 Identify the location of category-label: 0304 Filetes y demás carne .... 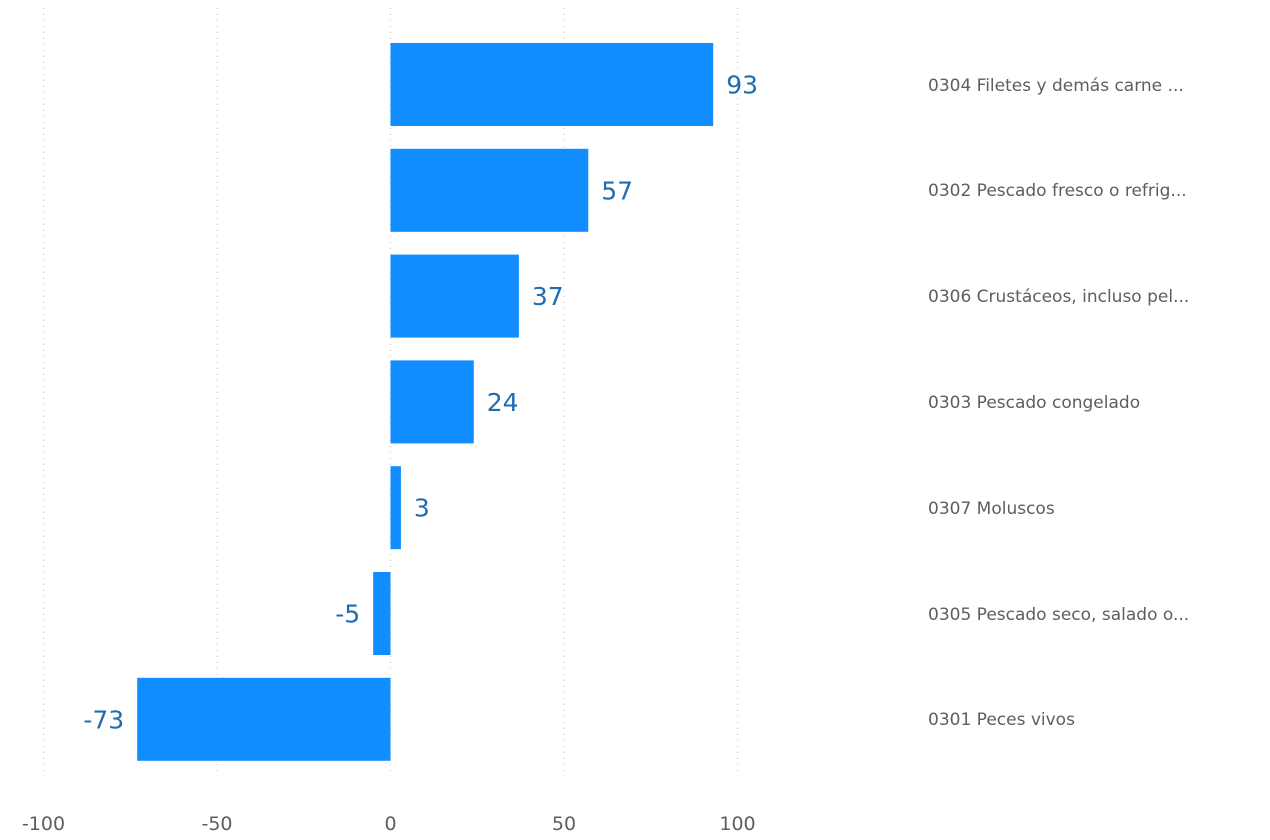
(1056, 85).